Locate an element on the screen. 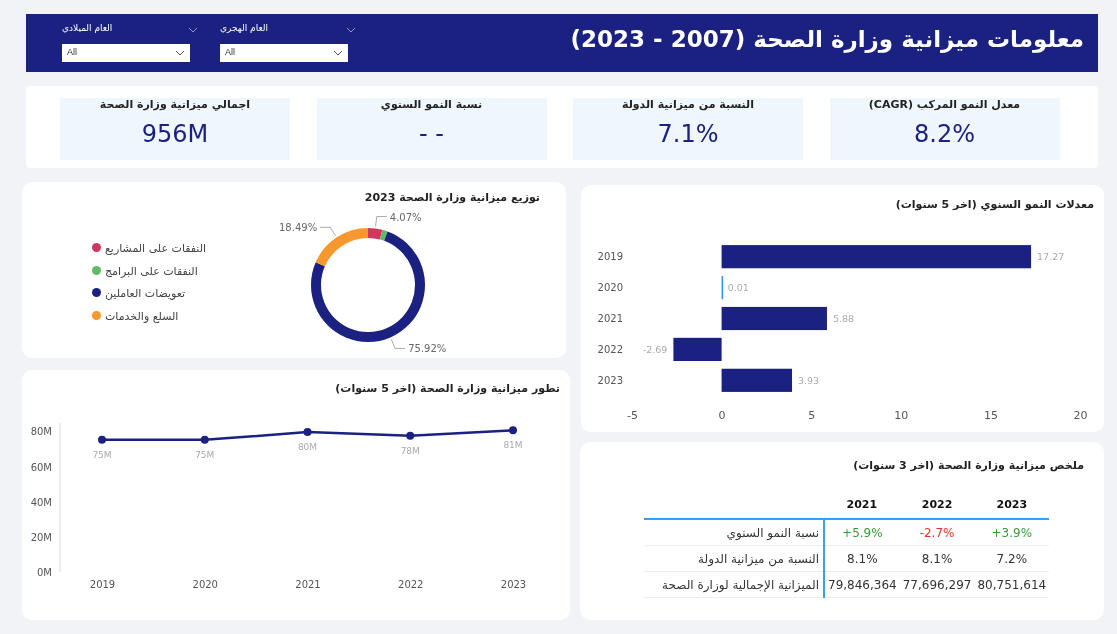 Image resolution: width=1117 pixels, height=634 pixels. x-tick-label: 10 is located at coordinates (901, 416).